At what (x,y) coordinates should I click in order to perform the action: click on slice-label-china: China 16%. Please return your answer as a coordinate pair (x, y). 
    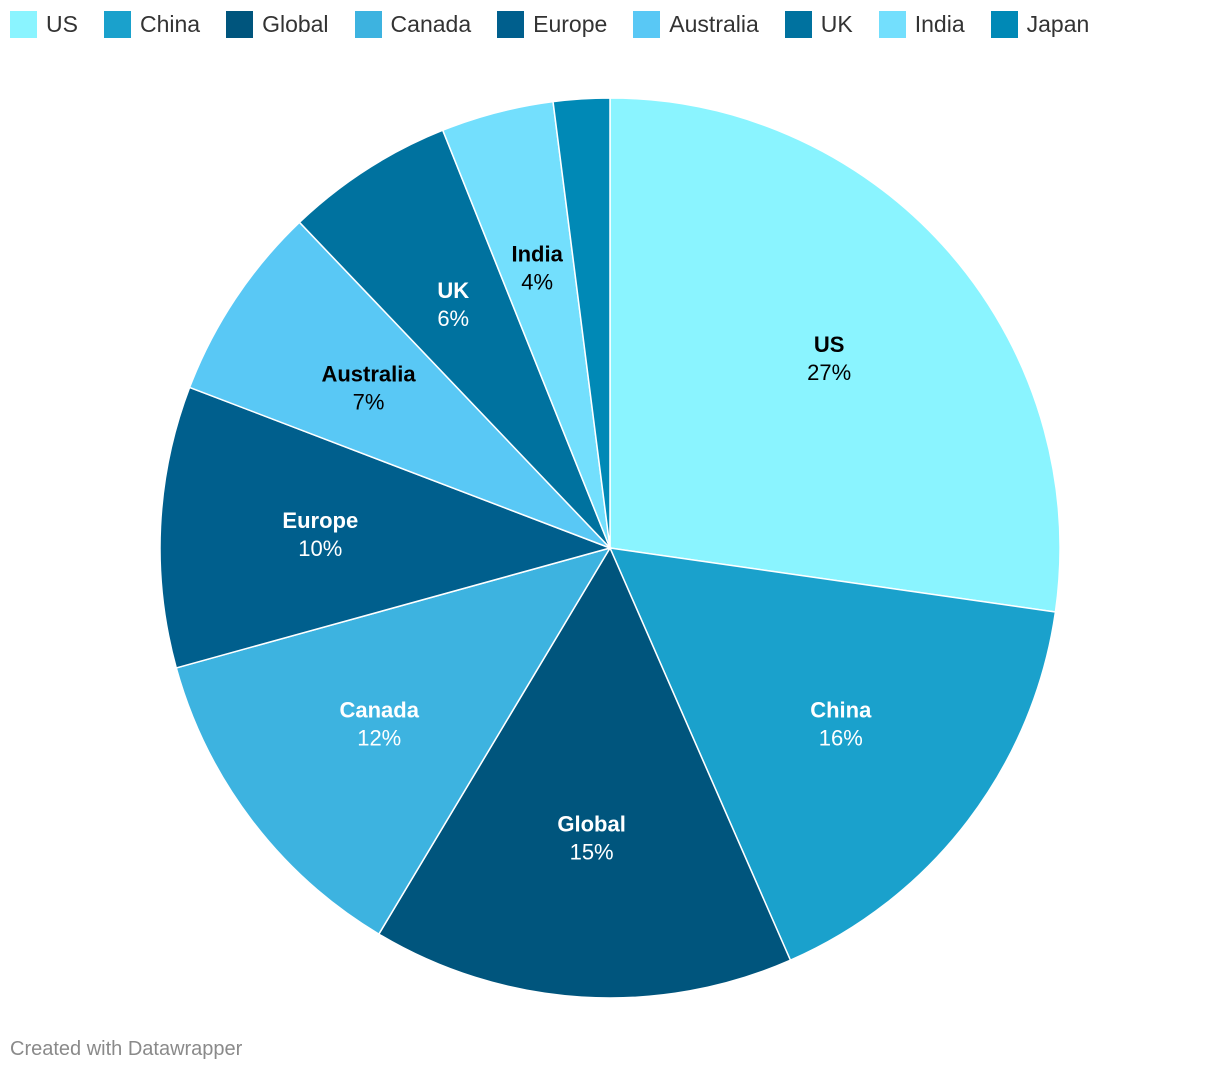
    Looking at the image, I should click on (841, 724).